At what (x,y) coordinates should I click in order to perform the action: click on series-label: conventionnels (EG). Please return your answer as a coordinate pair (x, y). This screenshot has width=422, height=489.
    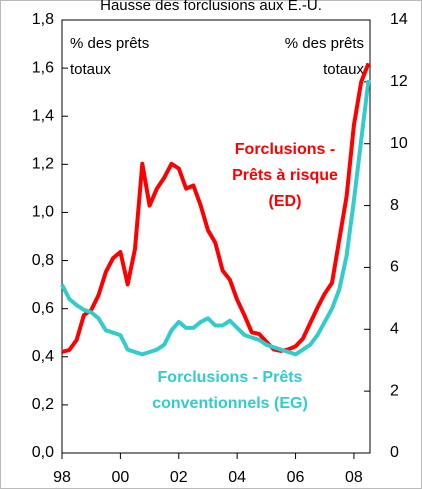
    Looking at the image, I should click on (230, 403).